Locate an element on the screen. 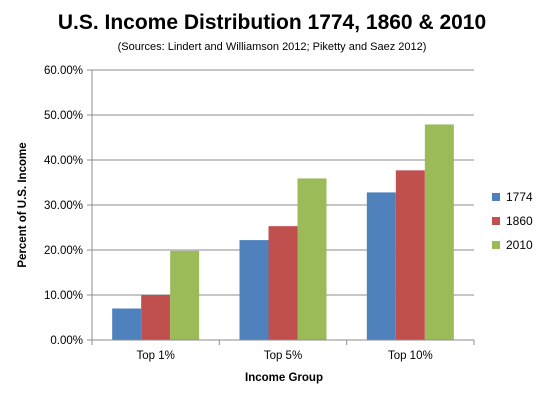 The height and width of the screenshot is (401, 550). x-tick-labels: Top 1% Top 5% Top 10% is located at coordinates (284, 356).